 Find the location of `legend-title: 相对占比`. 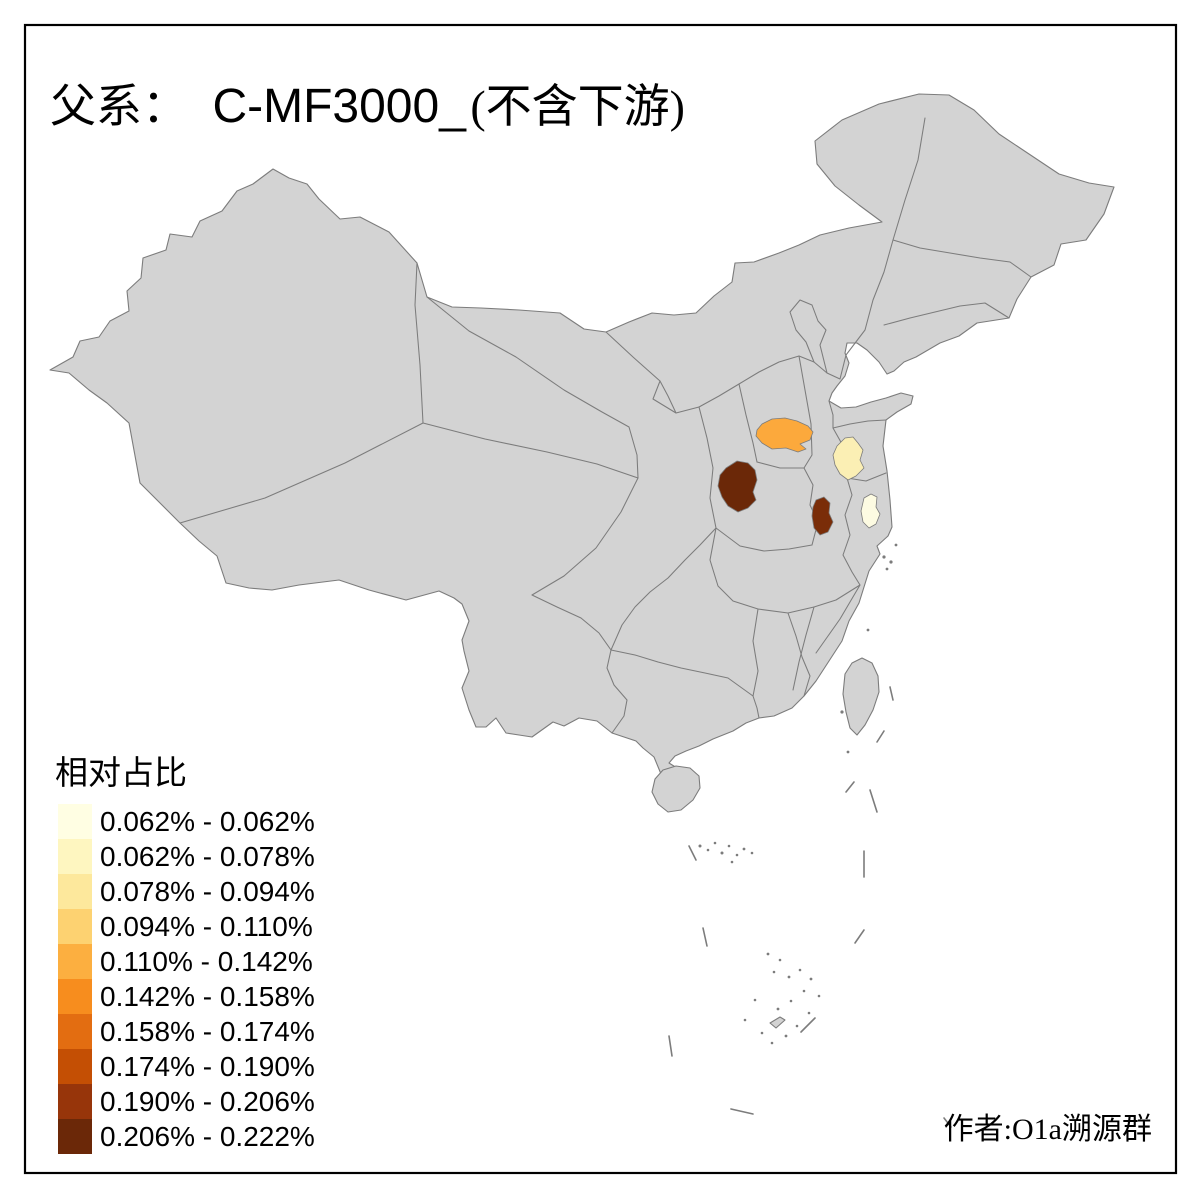

legend-title: 相对占比 is located at coordinates (121, 773).